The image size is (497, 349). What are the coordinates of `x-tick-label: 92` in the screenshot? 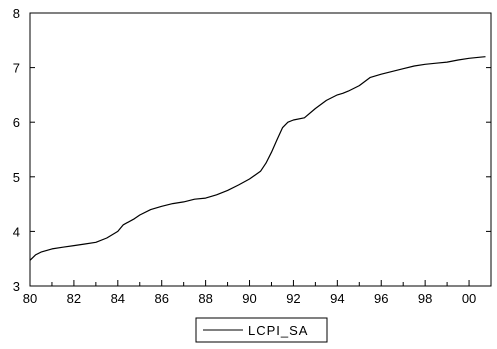 It's located at (293, 298).